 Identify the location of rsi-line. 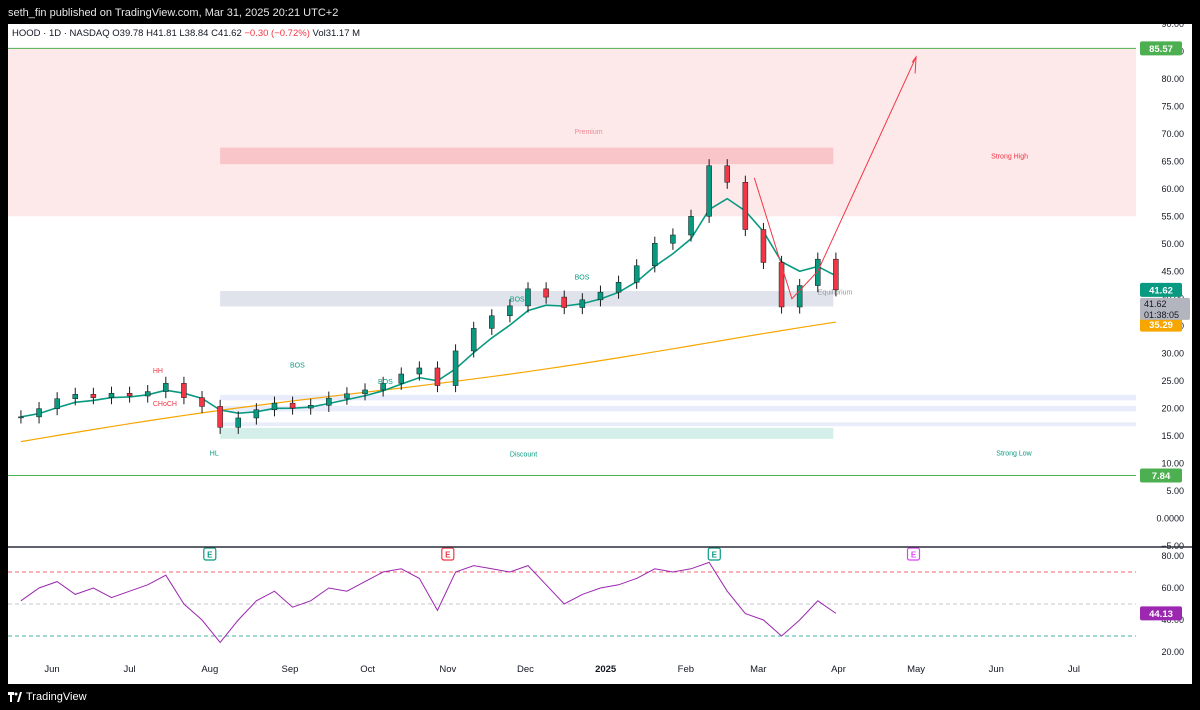
(428, 602).